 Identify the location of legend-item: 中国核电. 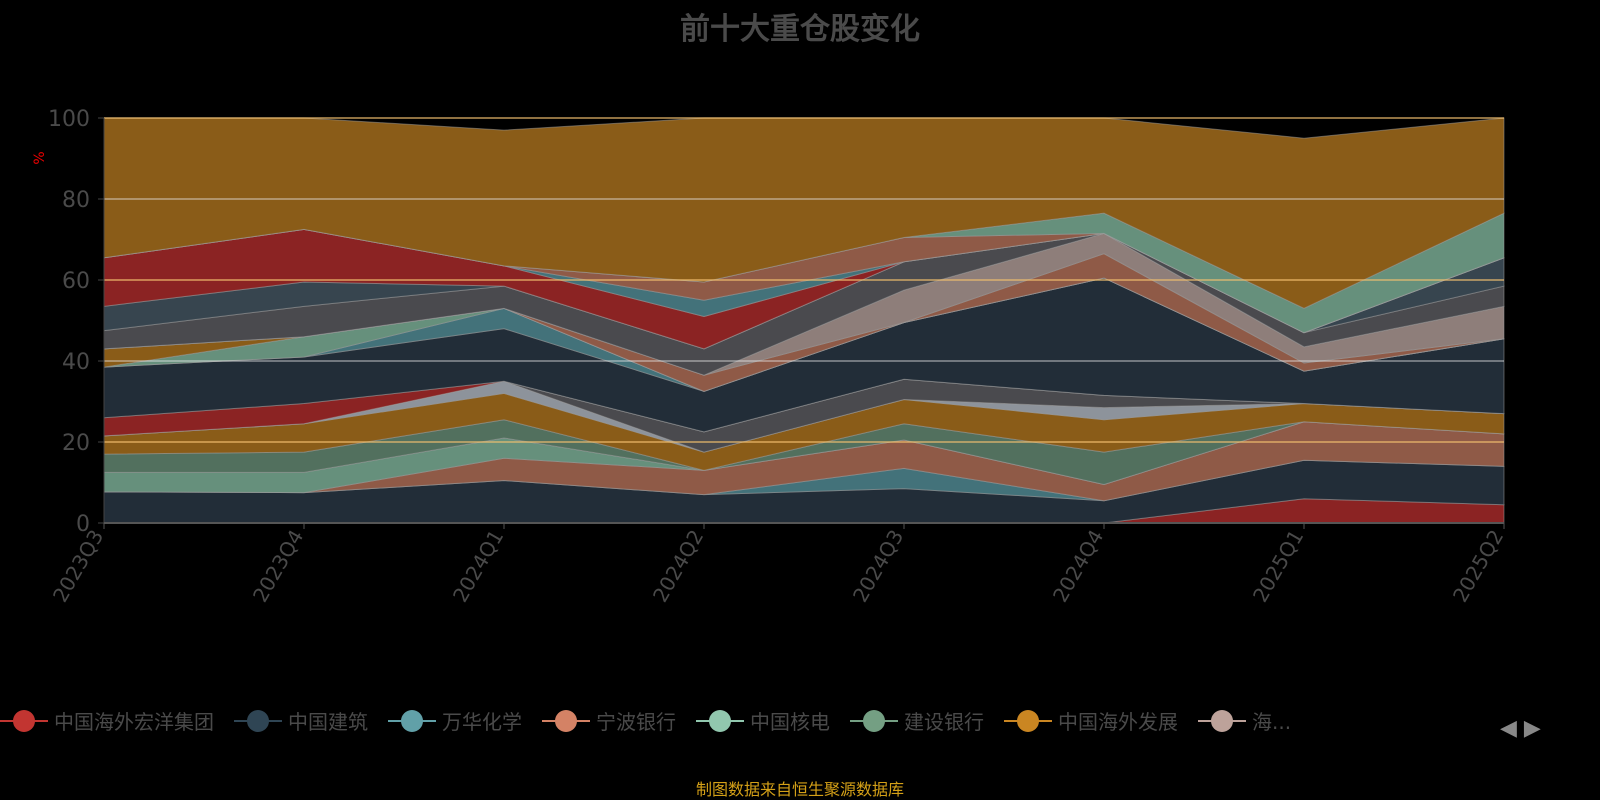
(763, 720).